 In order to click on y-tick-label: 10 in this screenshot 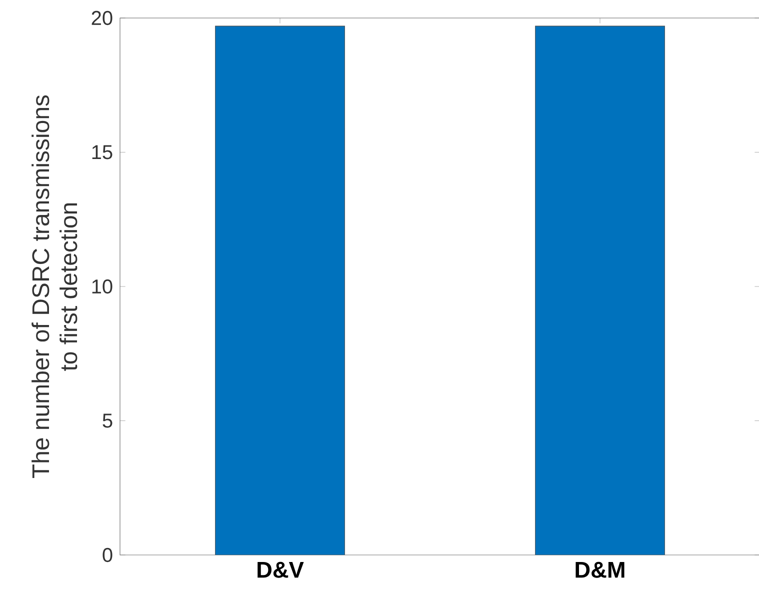, I will do `click(102, 286)`.